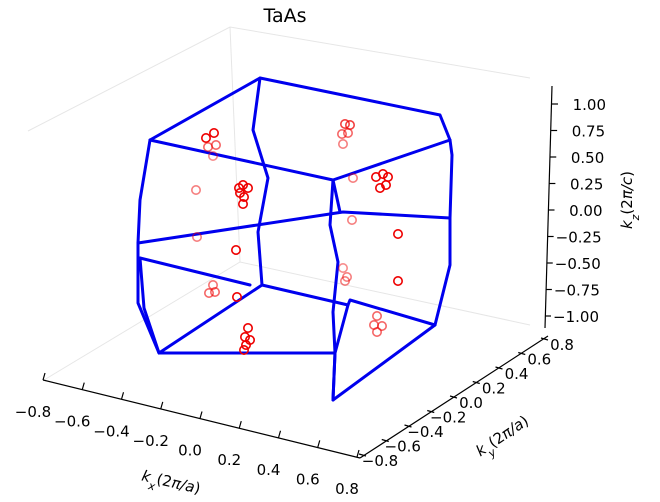 This screenshot has height=502, width=660. What do you see at coordinates (171, 484) in the screenshot?
I see `x-axis-label: kx(2π/a)` at bounding box center [171, 484].